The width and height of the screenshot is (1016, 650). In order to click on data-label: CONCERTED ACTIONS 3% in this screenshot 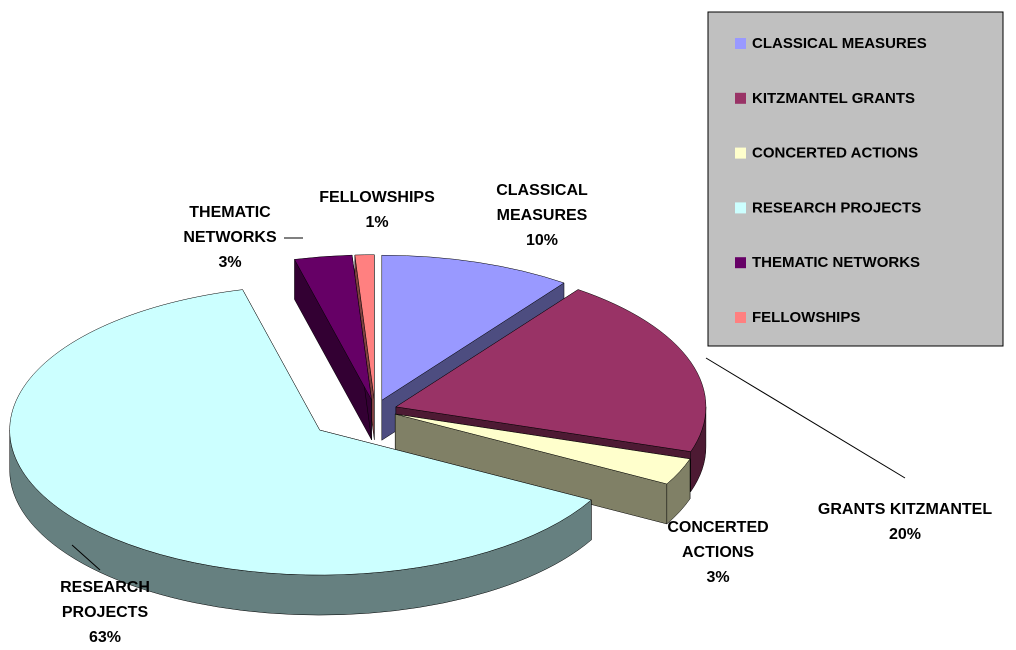, I will do `click(718, 552)`.